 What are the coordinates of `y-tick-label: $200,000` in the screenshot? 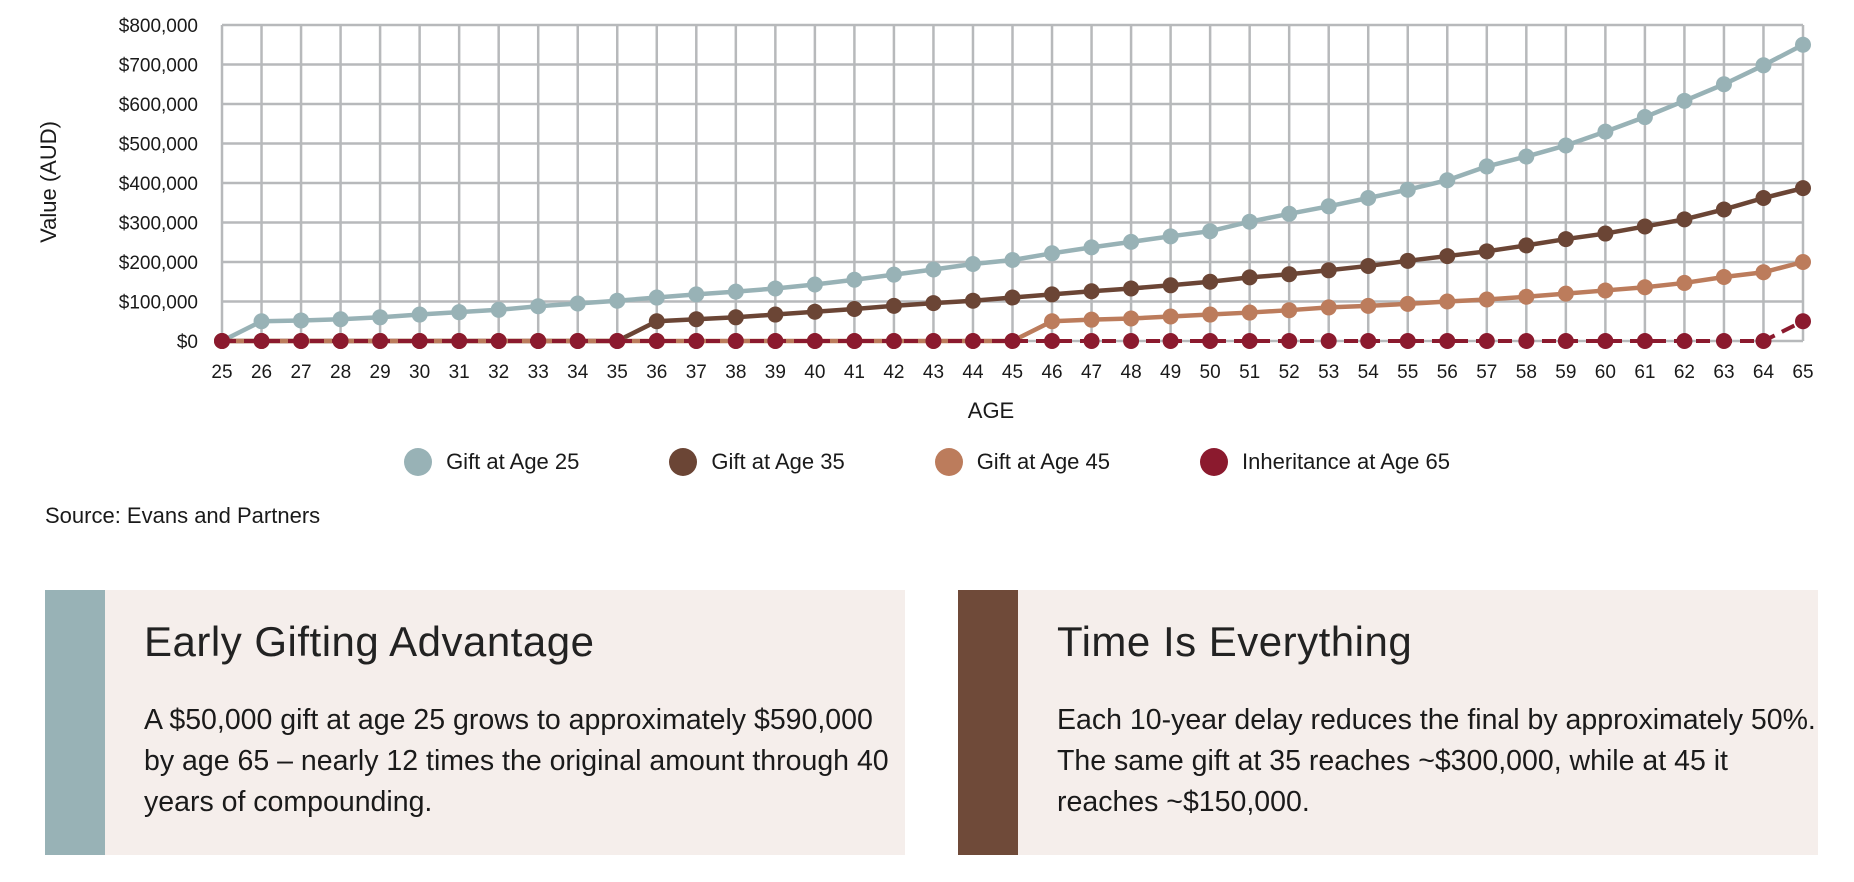 It's located at (158, 263).